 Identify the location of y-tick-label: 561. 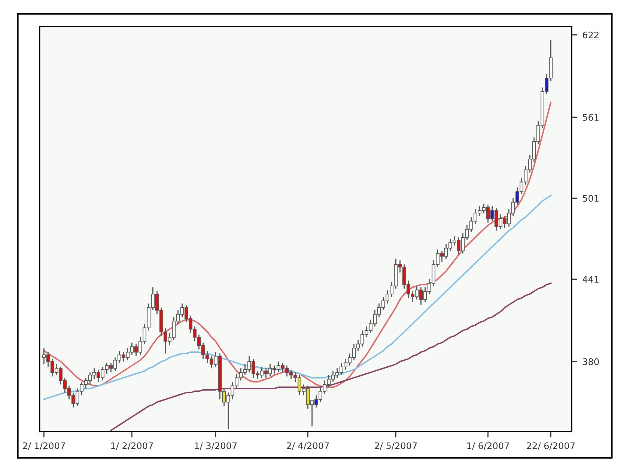
(591, 118).